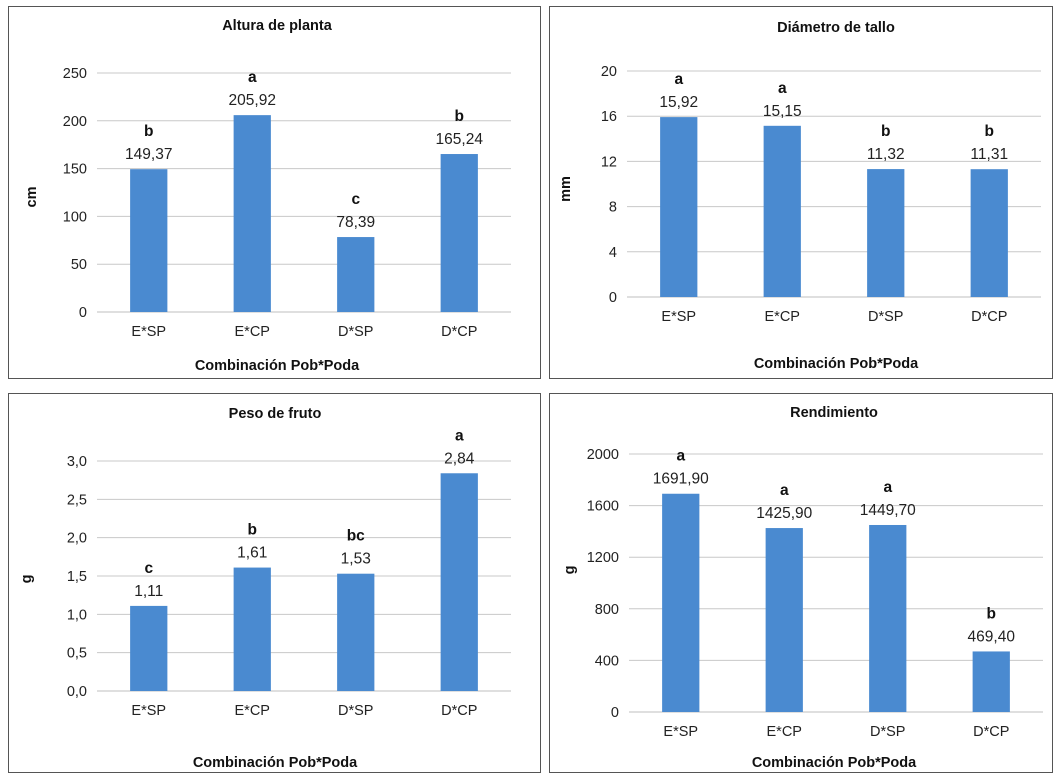 The height and width of the screenshot is (774, 1061). What do you see at coordinates (613, 253) in the screenshot?
I see `y-tick-label: 4` at bounding box center [613, 253].